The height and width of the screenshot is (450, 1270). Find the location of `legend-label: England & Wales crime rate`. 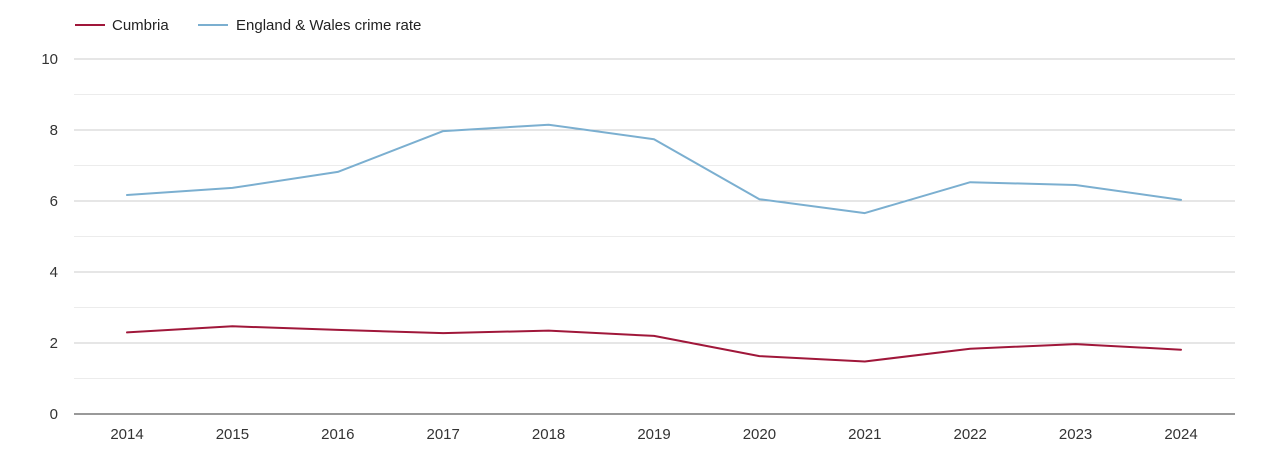

legend-label: England & Wales crime rate is located at coordinates (328, 25).